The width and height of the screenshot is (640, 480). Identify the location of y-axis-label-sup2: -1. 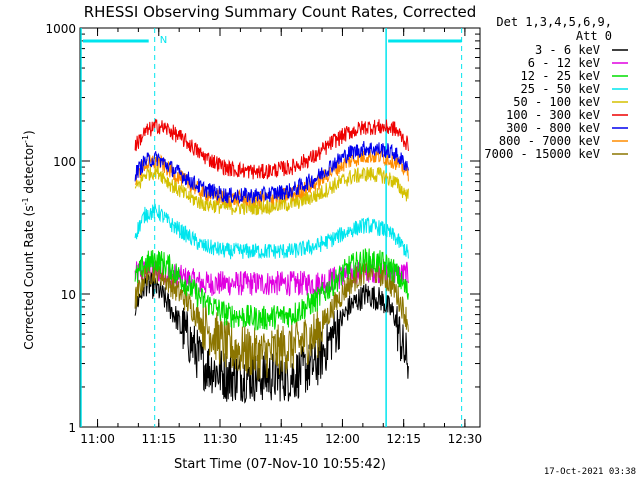
(25, 139).